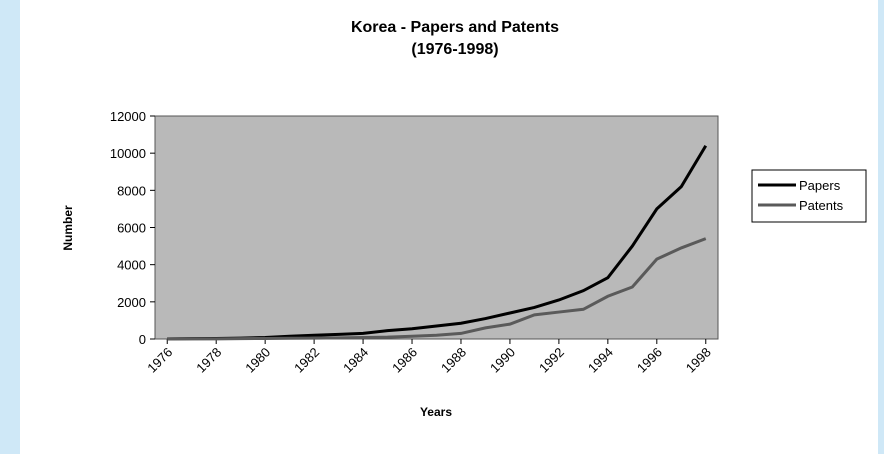 Image resolution: width=884 pixels, height=454 pixels. Describe the element at coordinates (821, 205) in the screenshot. I see `legend-label: Patents` at that location.